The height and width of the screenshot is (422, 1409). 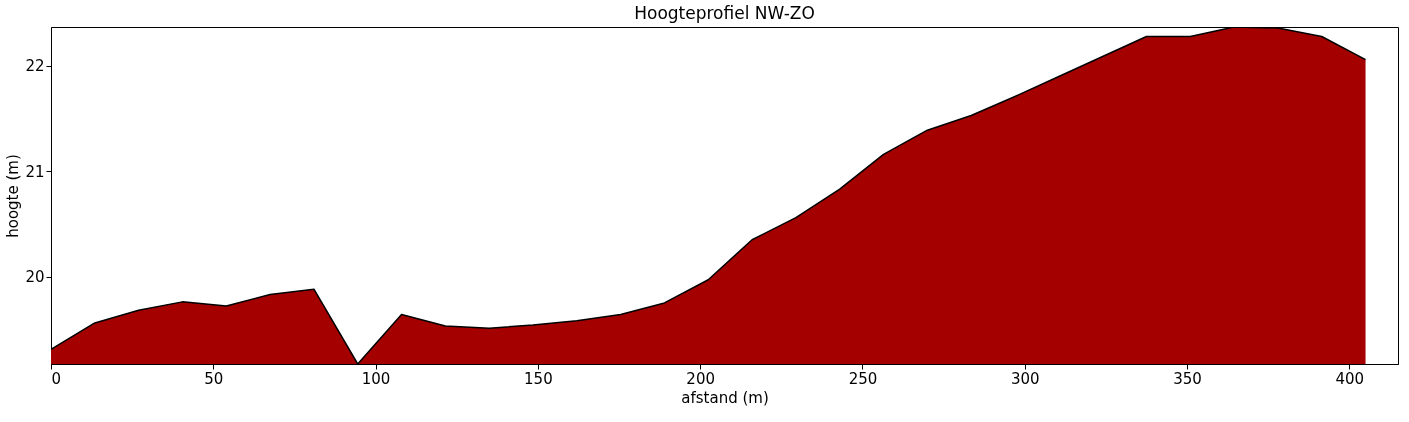 I want to click on x-tick-label: 200, so click(x=700, y=378).